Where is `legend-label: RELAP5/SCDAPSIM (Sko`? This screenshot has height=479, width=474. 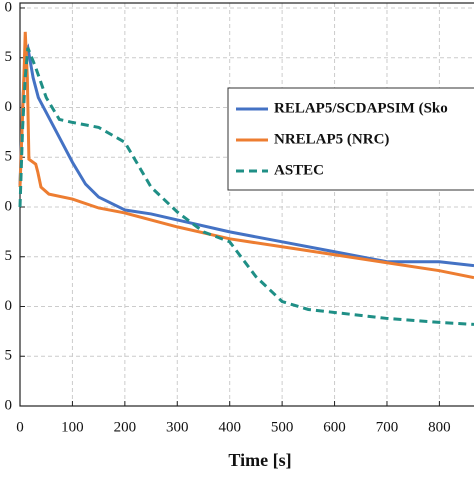
legend-label: RELAP5/SCDAPSIM (Sko is located at coordinates (361, 108).